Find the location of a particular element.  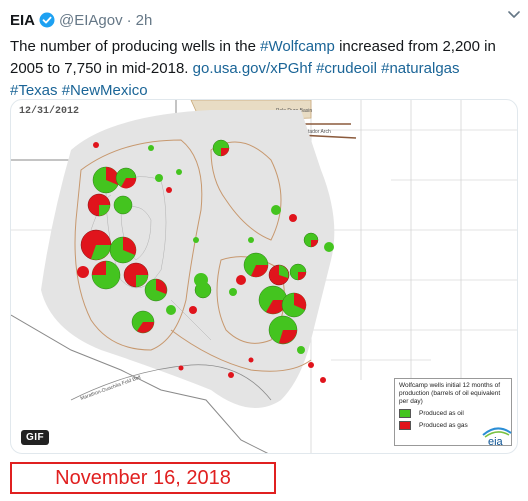

hashtag-wolfcamp: #Wolfcamp is located at coordinates (297, 46).